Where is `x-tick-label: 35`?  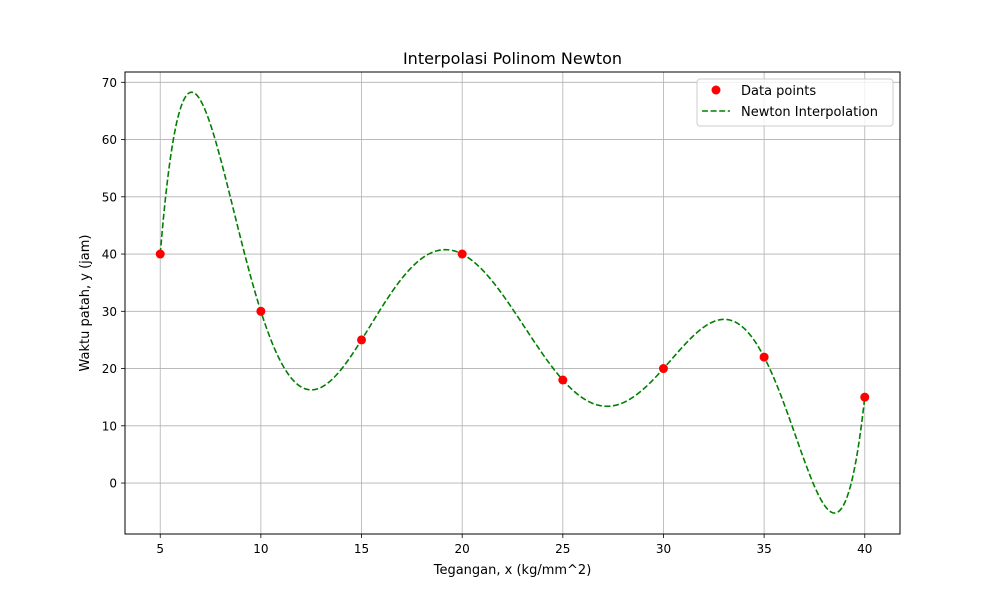
x-tick-label: 35 is located at coordinates (763, 549).